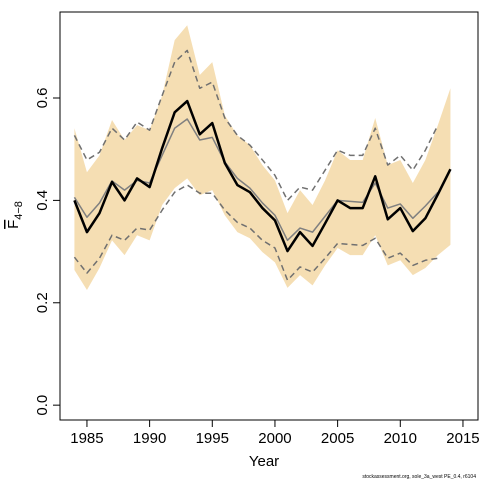  I want to click on x-tick-label: 2010, so click(400, 438).